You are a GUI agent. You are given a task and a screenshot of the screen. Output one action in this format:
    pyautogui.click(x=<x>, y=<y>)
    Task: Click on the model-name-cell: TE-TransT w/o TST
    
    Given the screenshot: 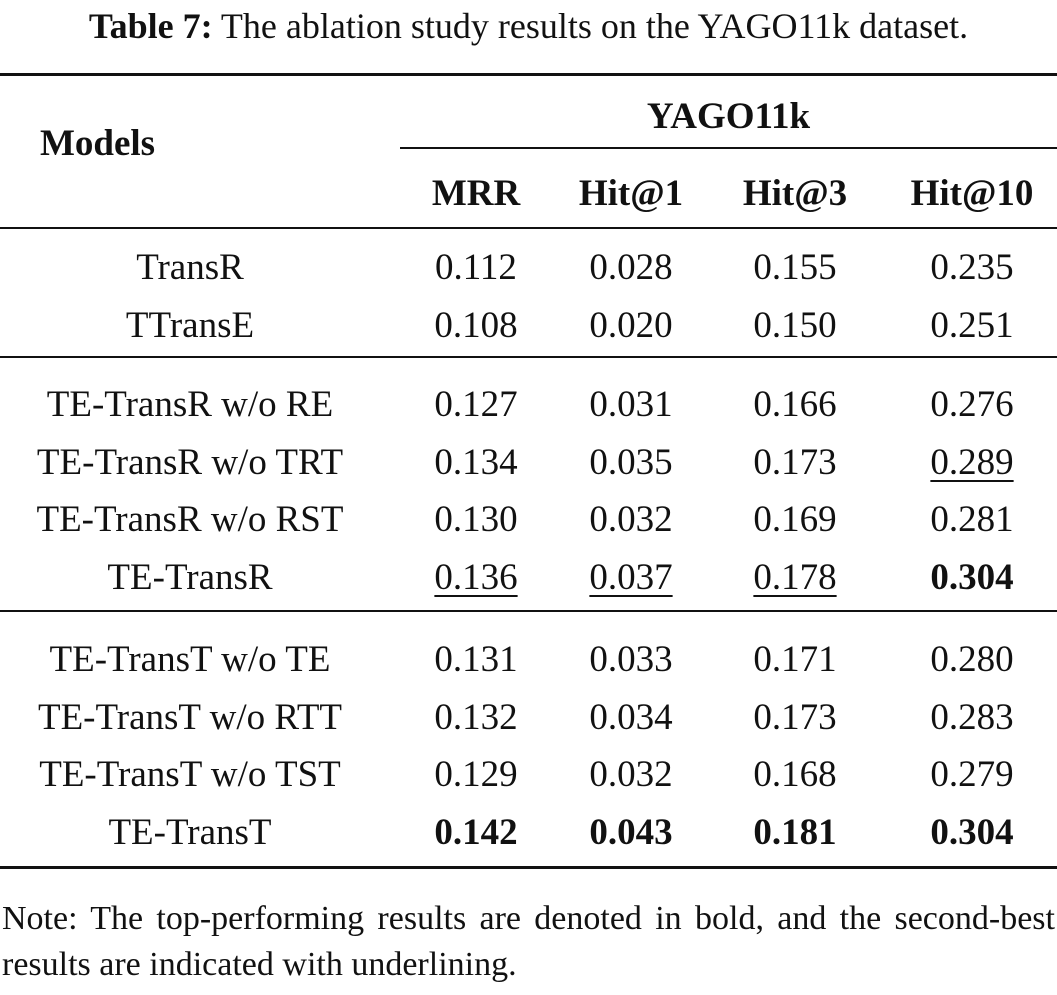 What is the action you would take?
    pyautogui.click(x=190, y=774)
    